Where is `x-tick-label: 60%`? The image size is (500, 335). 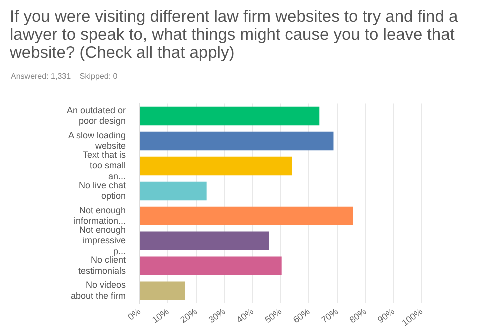 x-tick-label: 60% is located at coordinates (301, 316).